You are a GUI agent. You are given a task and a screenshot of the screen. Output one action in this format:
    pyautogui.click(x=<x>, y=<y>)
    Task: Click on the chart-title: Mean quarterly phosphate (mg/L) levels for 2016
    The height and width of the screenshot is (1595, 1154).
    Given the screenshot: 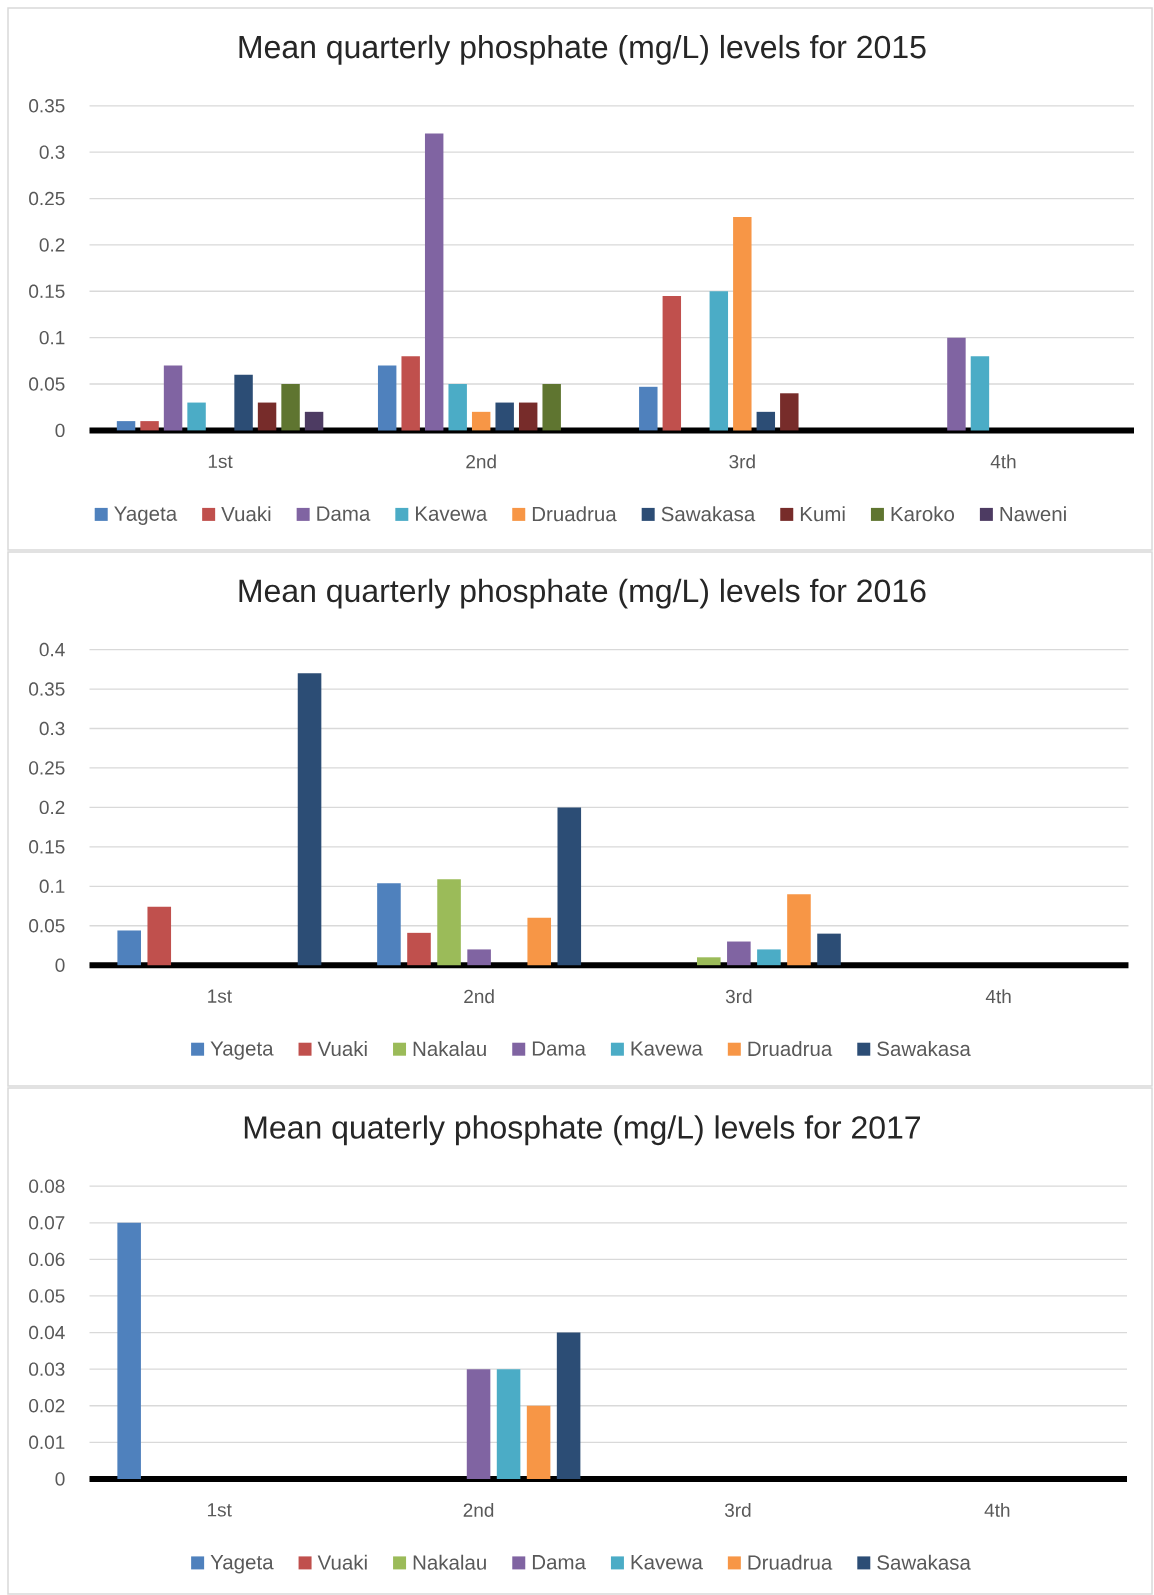 What is the action you would take?
    pyautogui.click(x=582, y=593)
    